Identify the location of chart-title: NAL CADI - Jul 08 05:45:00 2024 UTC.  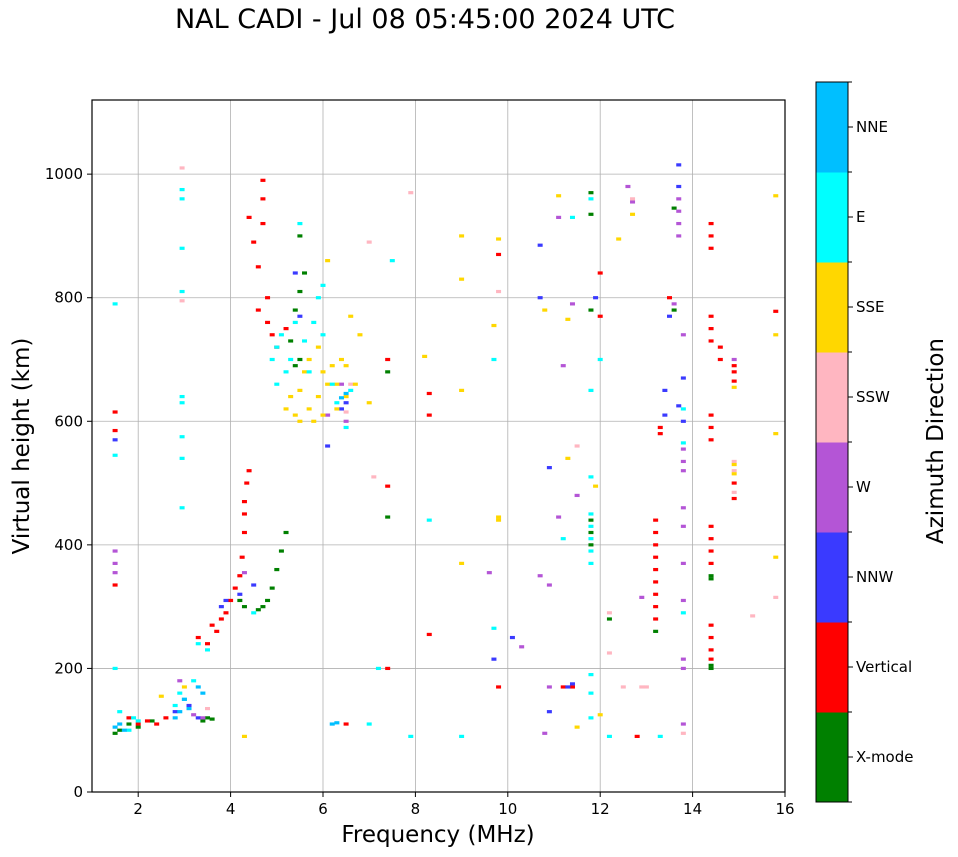
(425, 19).